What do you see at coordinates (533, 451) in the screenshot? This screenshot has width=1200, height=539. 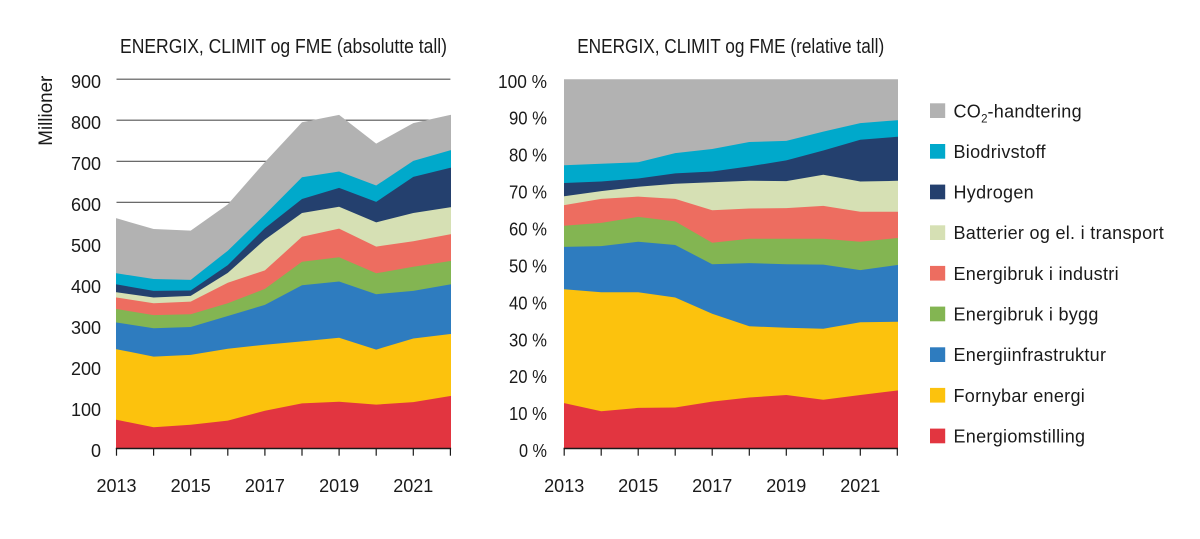 I see `svg-text: 0 %` at bounding box center [533, 451].